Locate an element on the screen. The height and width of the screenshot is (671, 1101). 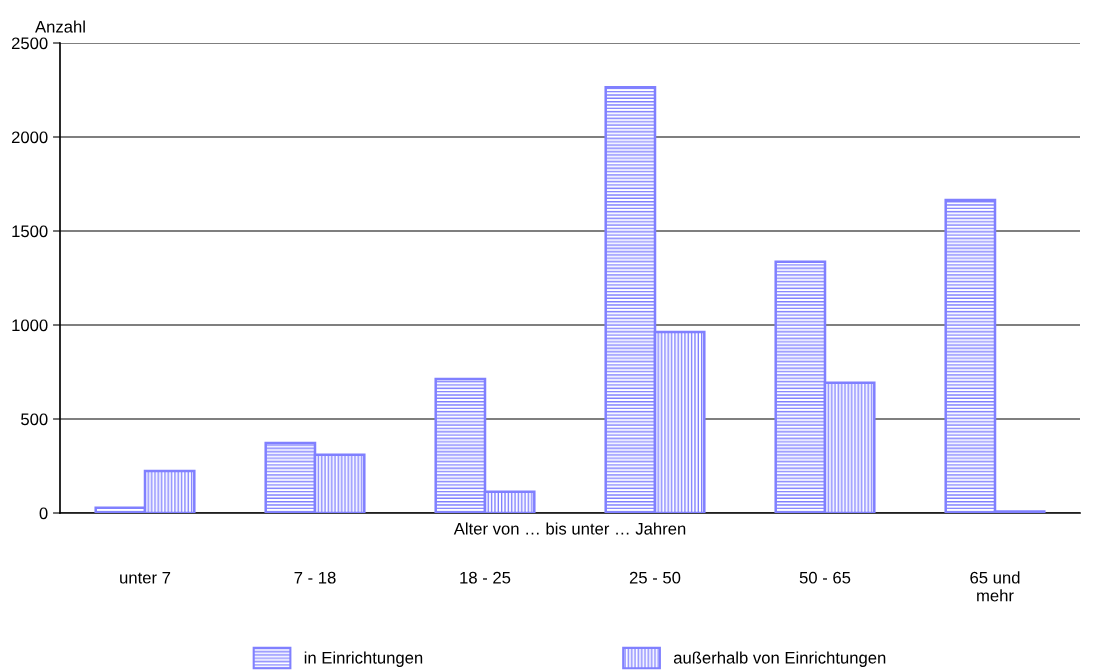
legend-label: außerhalb von Einrichtungen is located at coordinates (779, 659).